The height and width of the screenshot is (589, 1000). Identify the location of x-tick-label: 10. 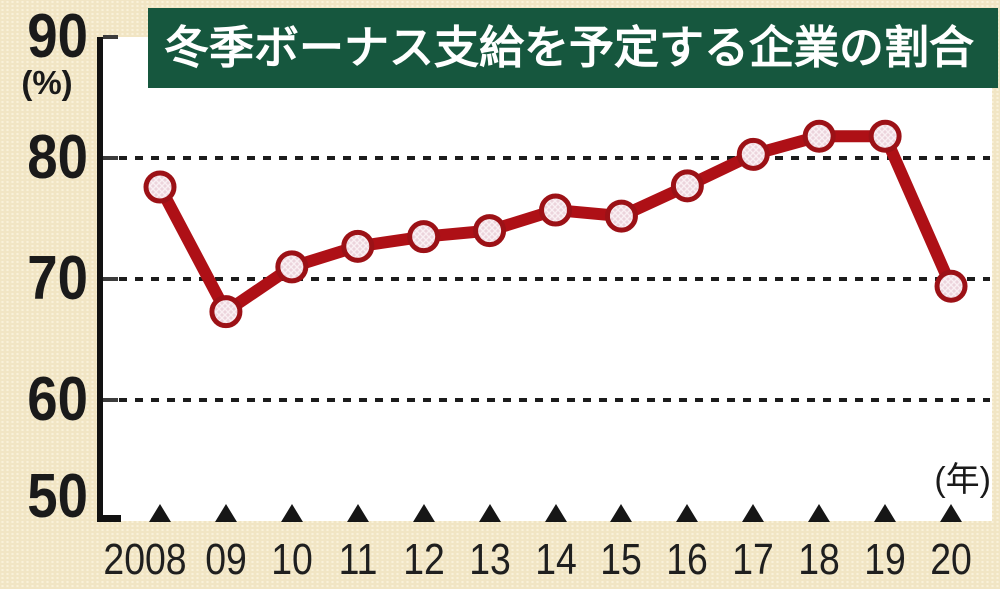
(292, 559).